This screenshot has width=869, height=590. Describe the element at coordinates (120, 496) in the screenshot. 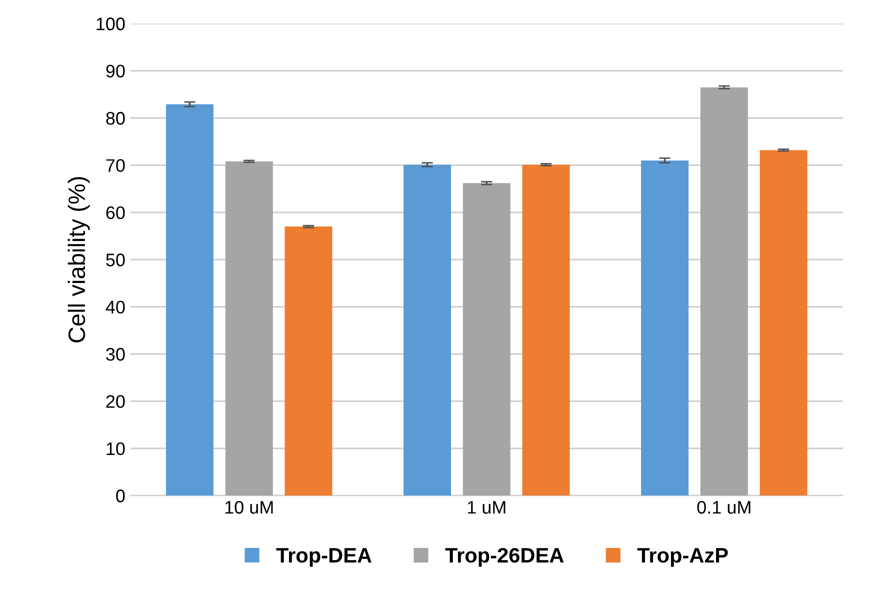

I see `y-tick-label: 0` at that location.